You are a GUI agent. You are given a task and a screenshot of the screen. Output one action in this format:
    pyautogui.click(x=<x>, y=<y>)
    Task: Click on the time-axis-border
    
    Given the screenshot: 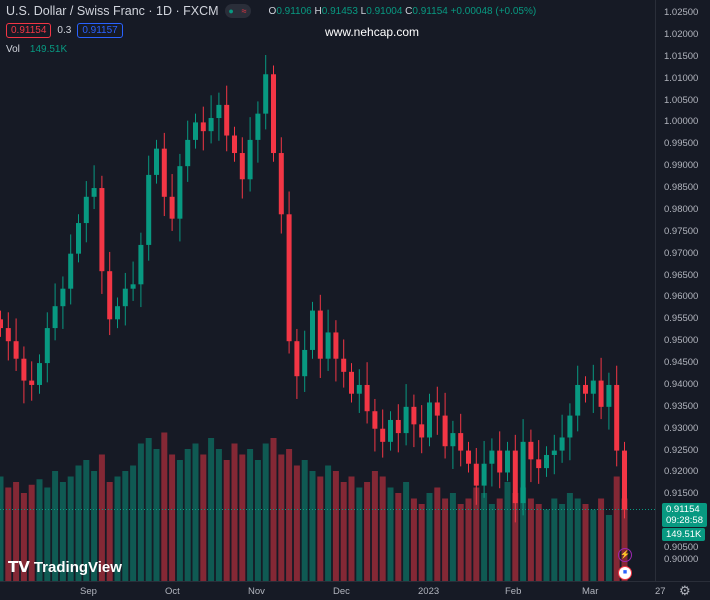 What is the action you would take?
    pyautogui.click(x=355, y=581)
    